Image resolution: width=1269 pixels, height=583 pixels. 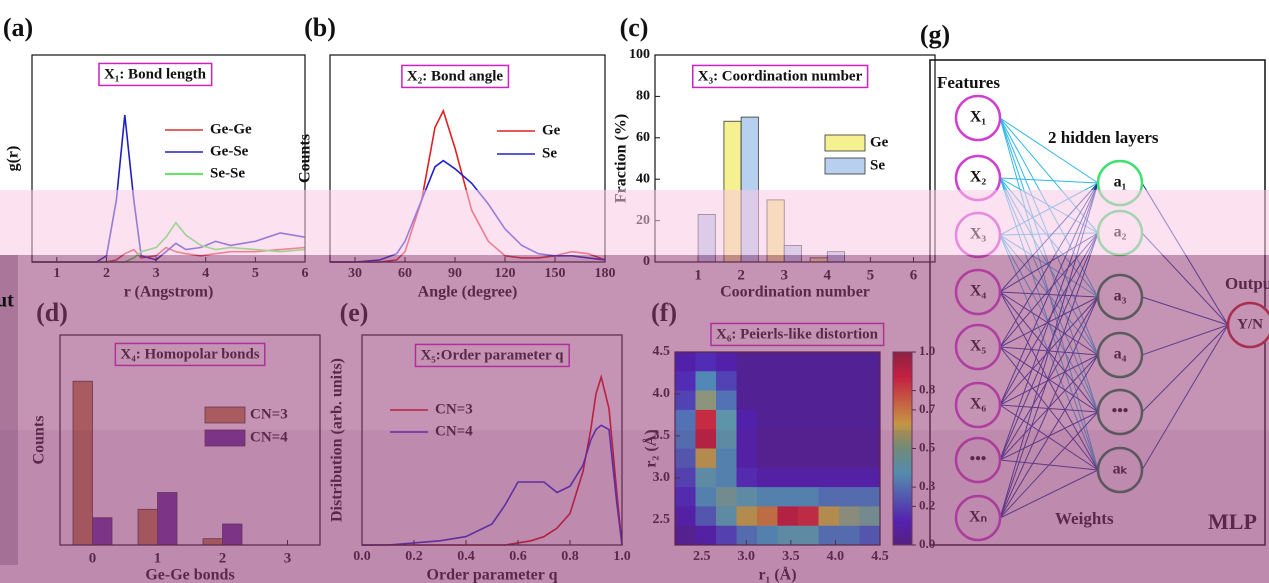 I want to click on panel-title: X₁: Bond length, so click(x=155, y=74).